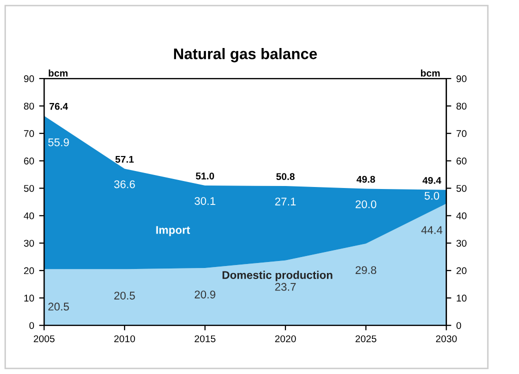  What do you see at coordinates (285, 286) in the screenshot?
I see `data-label: 23.7` at bounding box center [285, 286].